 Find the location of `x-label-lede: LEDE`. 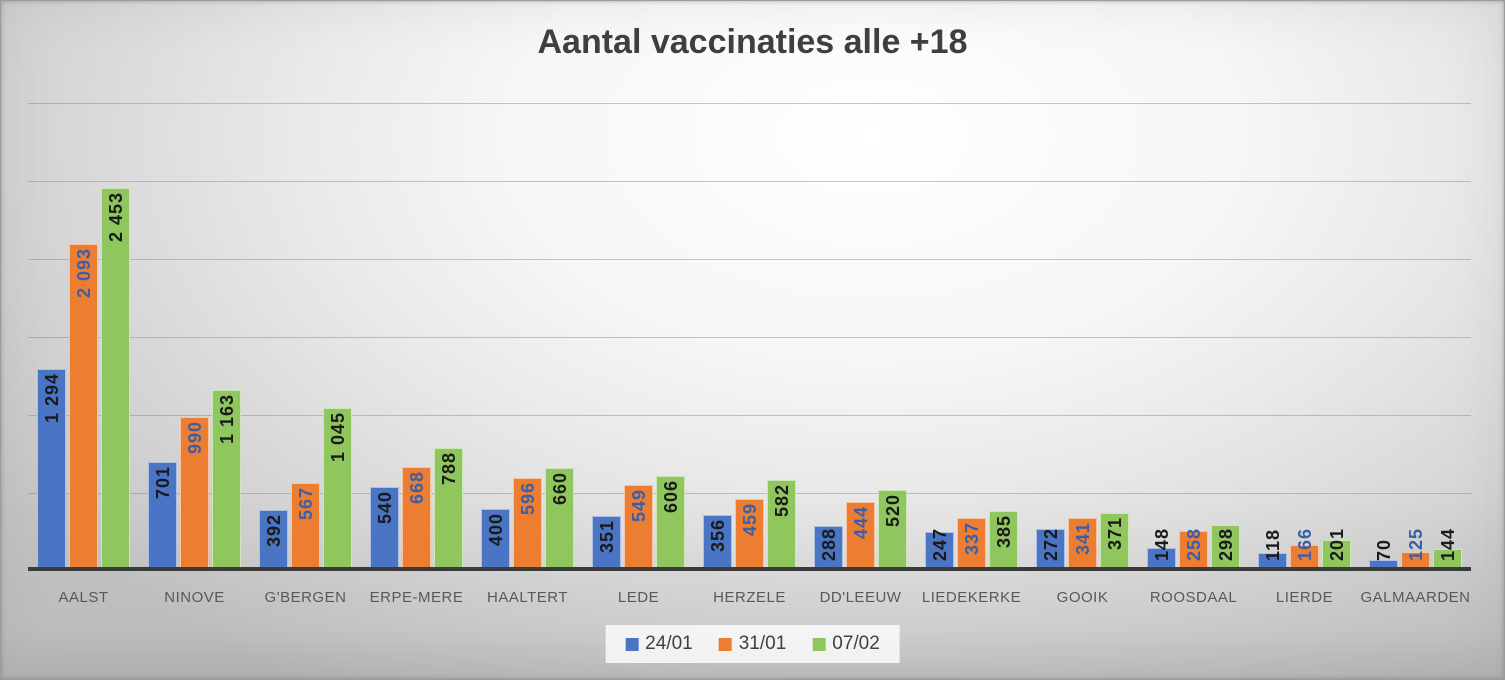

x-label-lede: LEDE is located at coordinates (638, 597).